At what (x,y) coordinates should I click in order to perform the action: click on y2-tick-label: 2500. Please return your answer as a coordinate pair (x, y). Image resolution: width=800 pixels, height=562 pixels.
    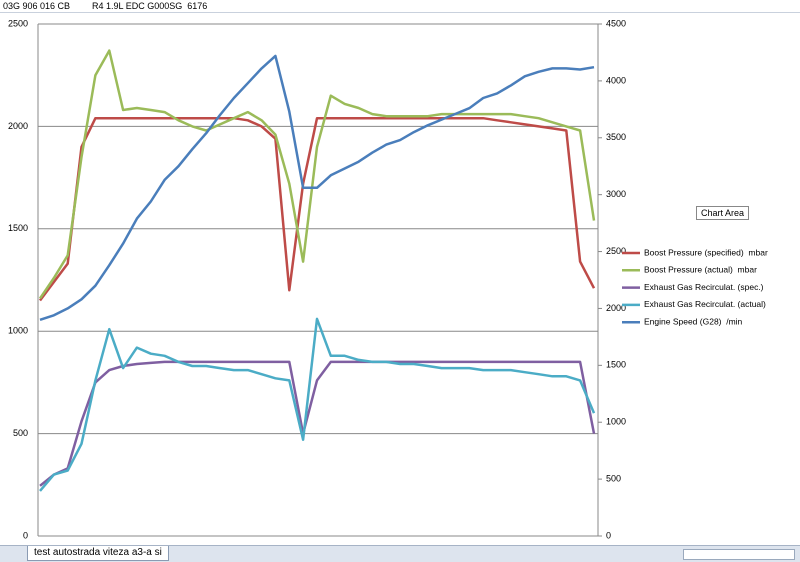
    Looking at the image, I should click on (616, 251).